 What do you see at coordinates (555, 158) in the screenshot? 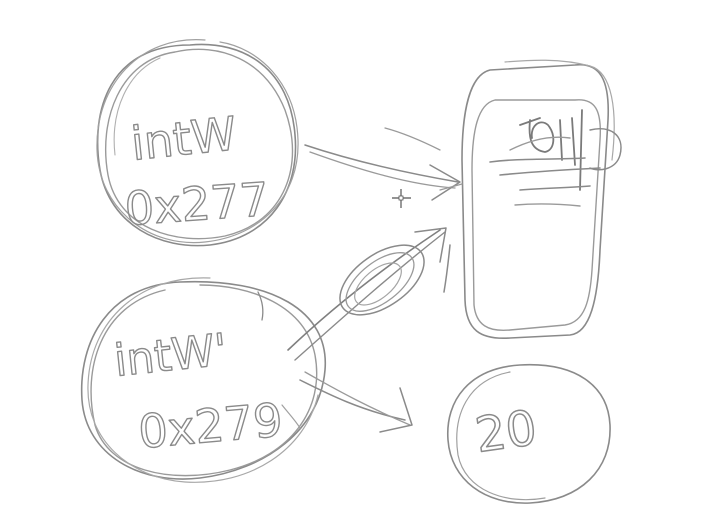
I see `memory-block-scribble` at bounding box center [555, 158].